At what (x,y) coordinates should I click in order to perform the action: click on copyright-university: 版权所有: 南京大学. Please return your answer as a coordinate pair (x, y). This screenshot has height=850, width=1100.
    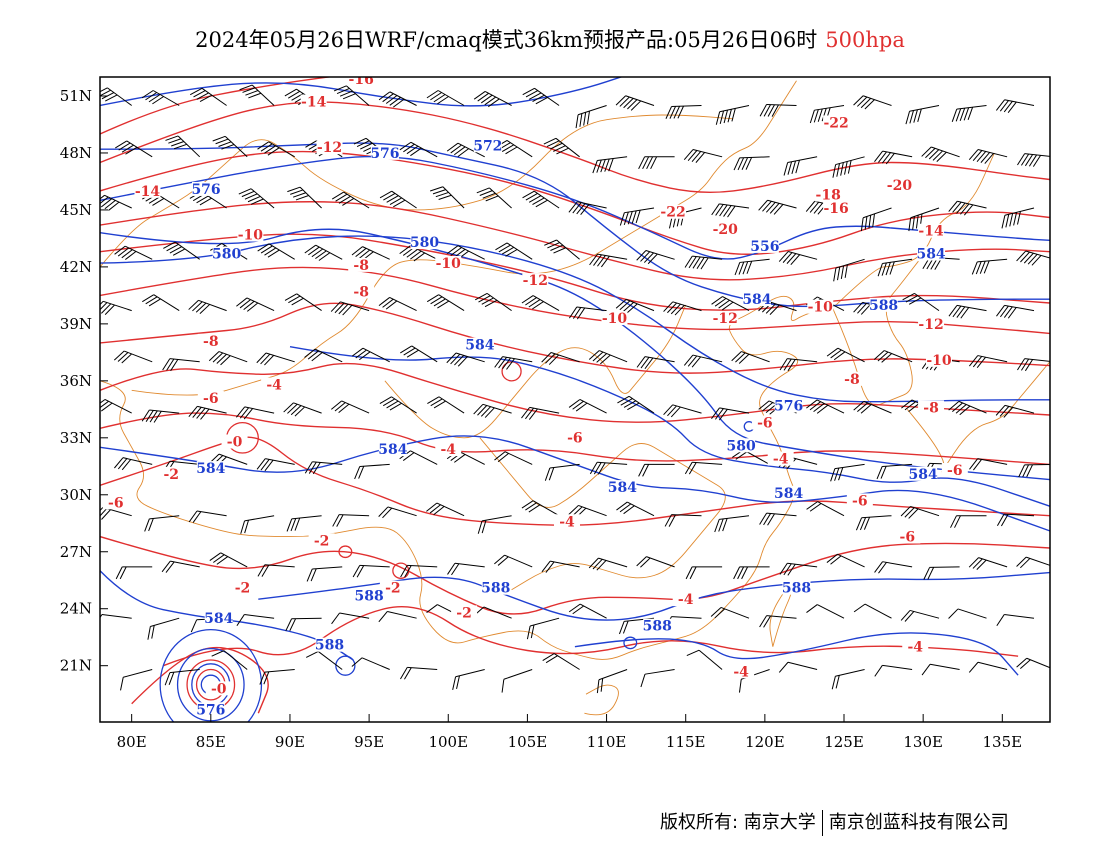
    Looking at the image, I should click on (738, 822).